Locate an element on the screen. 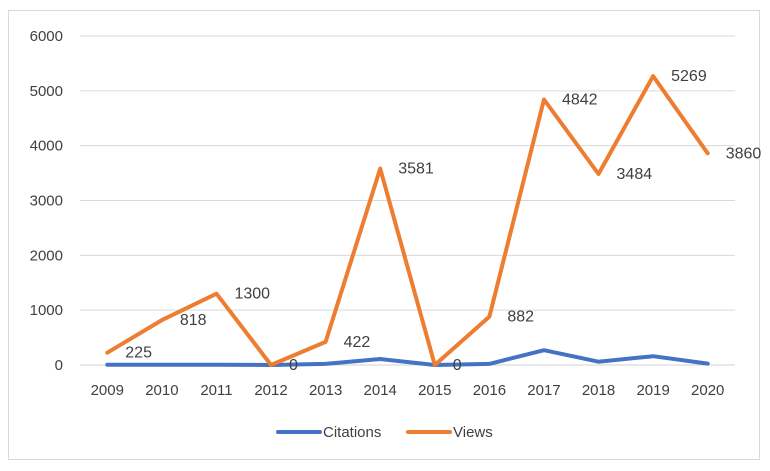 The height and width of the screenshot is (471, 770). x-tick-label: 2012 is located at coordinates (270, 390).